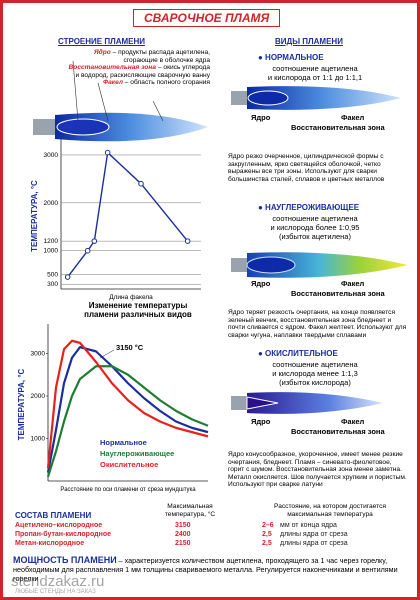 This screenshot has width=420, height=600. I want to click on type-subtitle: (избыток кислорода), so click(315, 382).